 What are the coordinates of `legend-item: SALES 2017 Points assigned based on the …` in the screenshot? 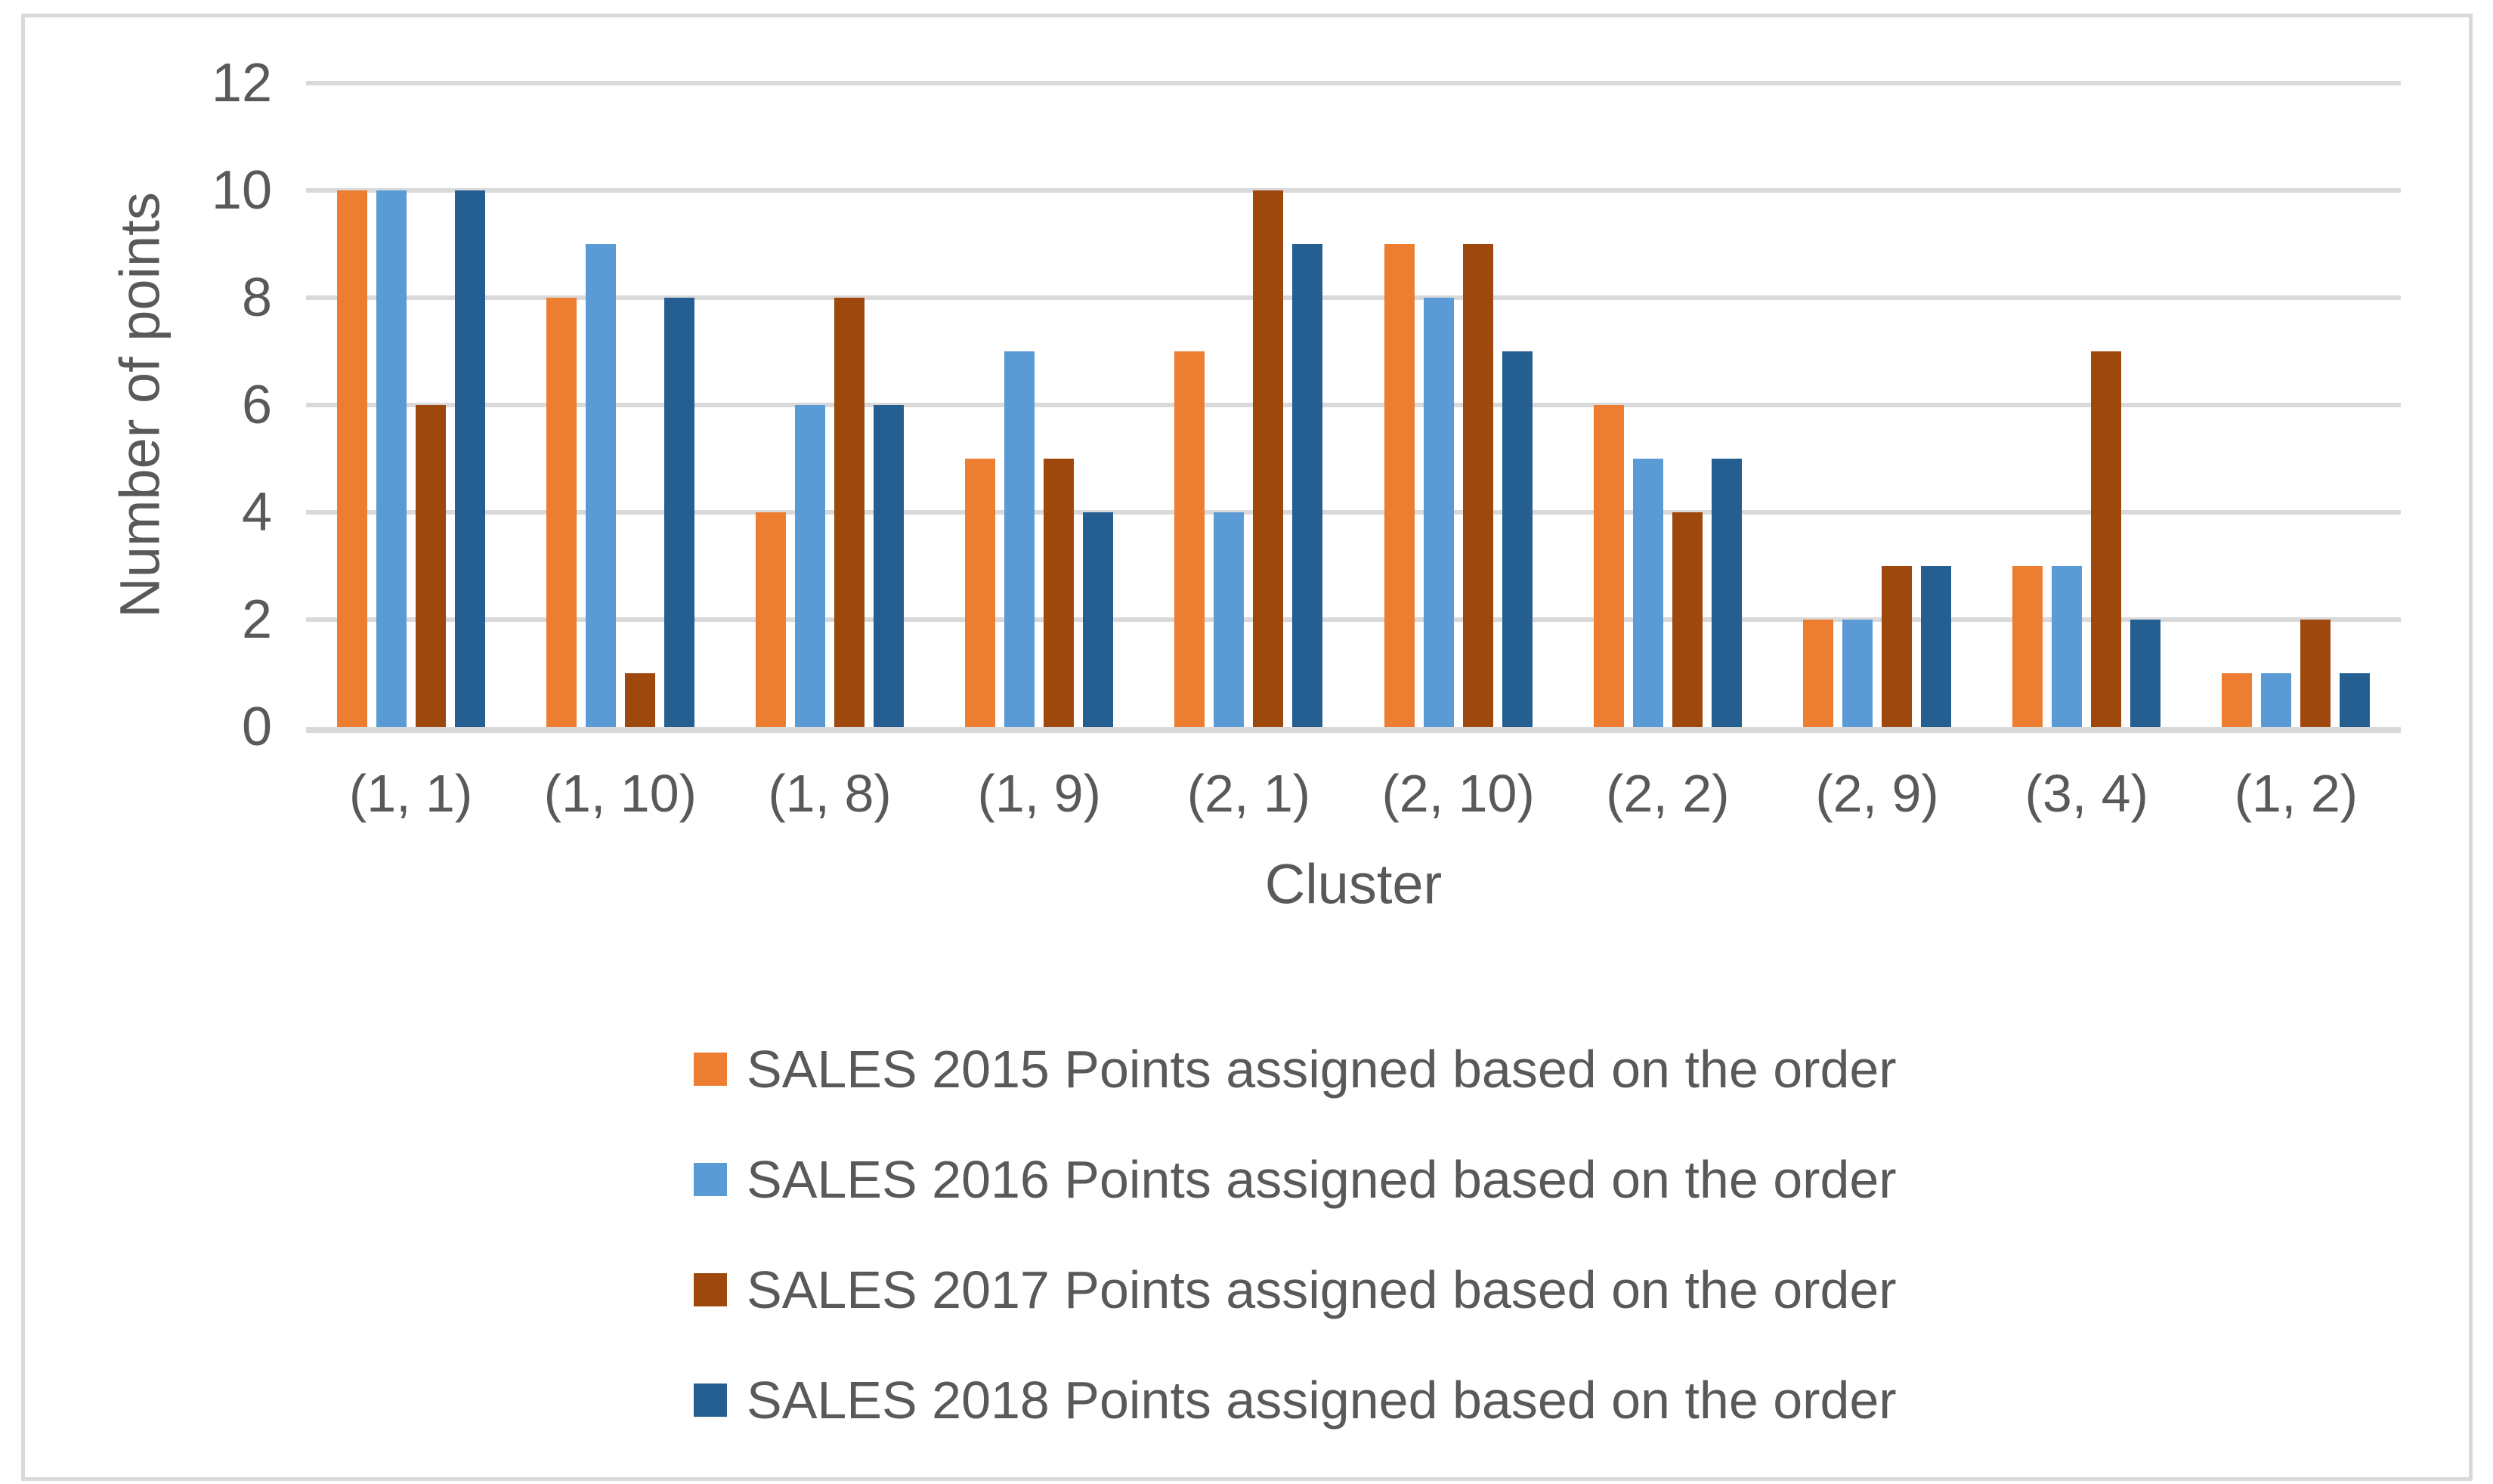 It's located at (1295, 1290).